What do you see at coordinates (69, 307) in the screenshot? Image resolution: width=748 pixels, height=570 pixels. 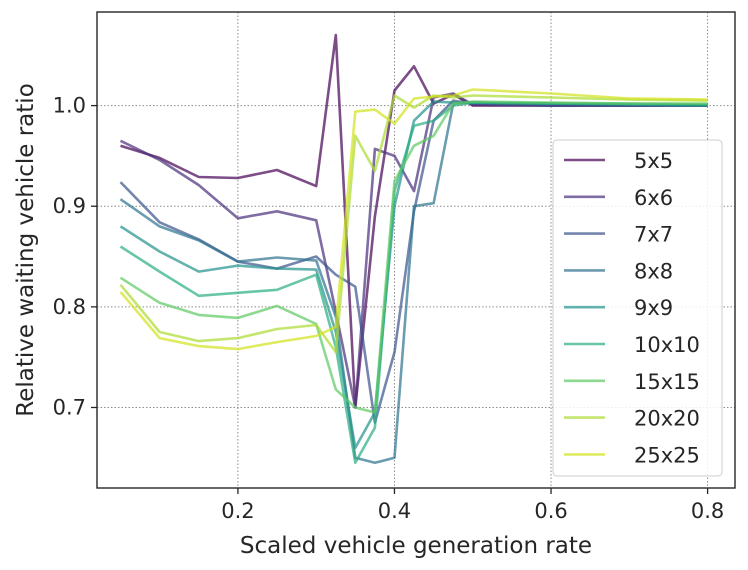 I see `y-tick-label: 0.8` at bounding box center [69, 307].